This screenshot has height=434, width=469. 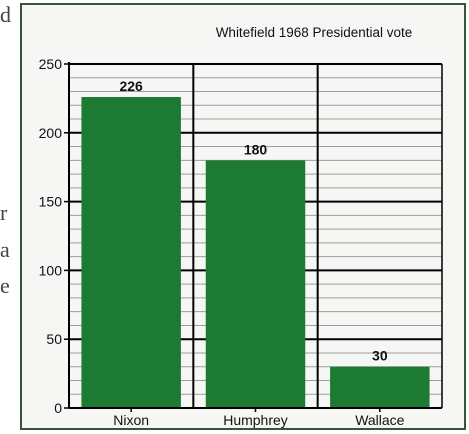 I want to click on y-tick-label: 100, so click(x=51, y=270).